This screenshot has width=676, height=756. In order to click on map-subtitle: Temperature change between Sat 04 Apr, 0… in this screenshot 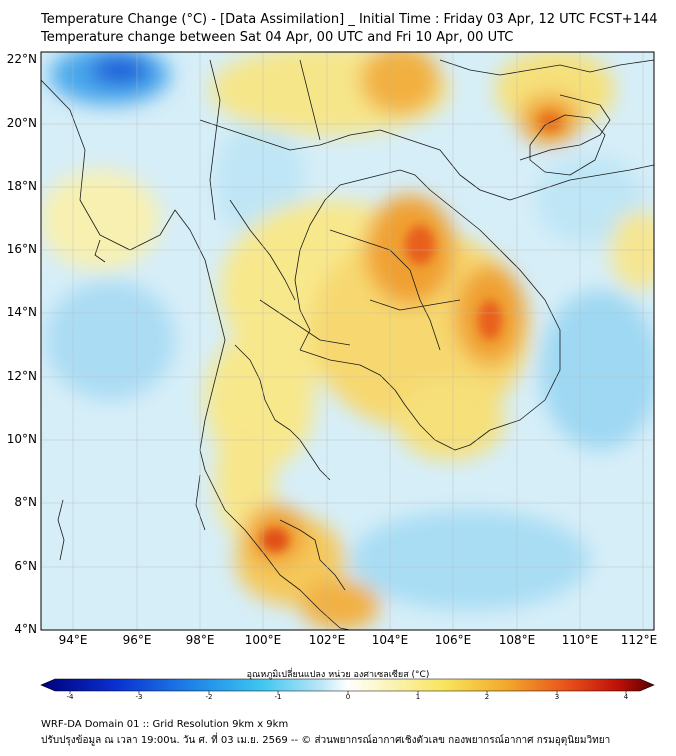, I will do `click(277, 37)`.